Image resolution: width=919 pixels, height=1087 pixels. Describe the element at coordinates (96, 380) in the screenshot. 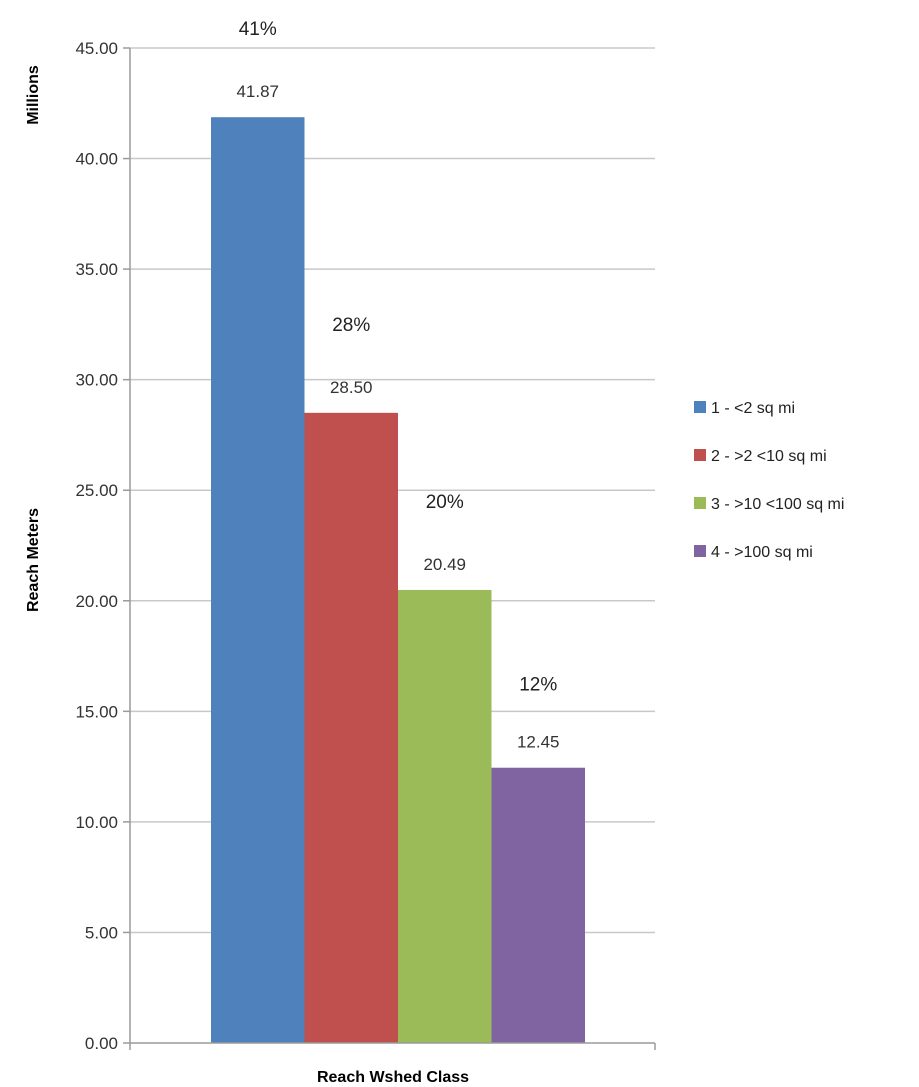

I see `y-tick-label: 30.00` at that location.